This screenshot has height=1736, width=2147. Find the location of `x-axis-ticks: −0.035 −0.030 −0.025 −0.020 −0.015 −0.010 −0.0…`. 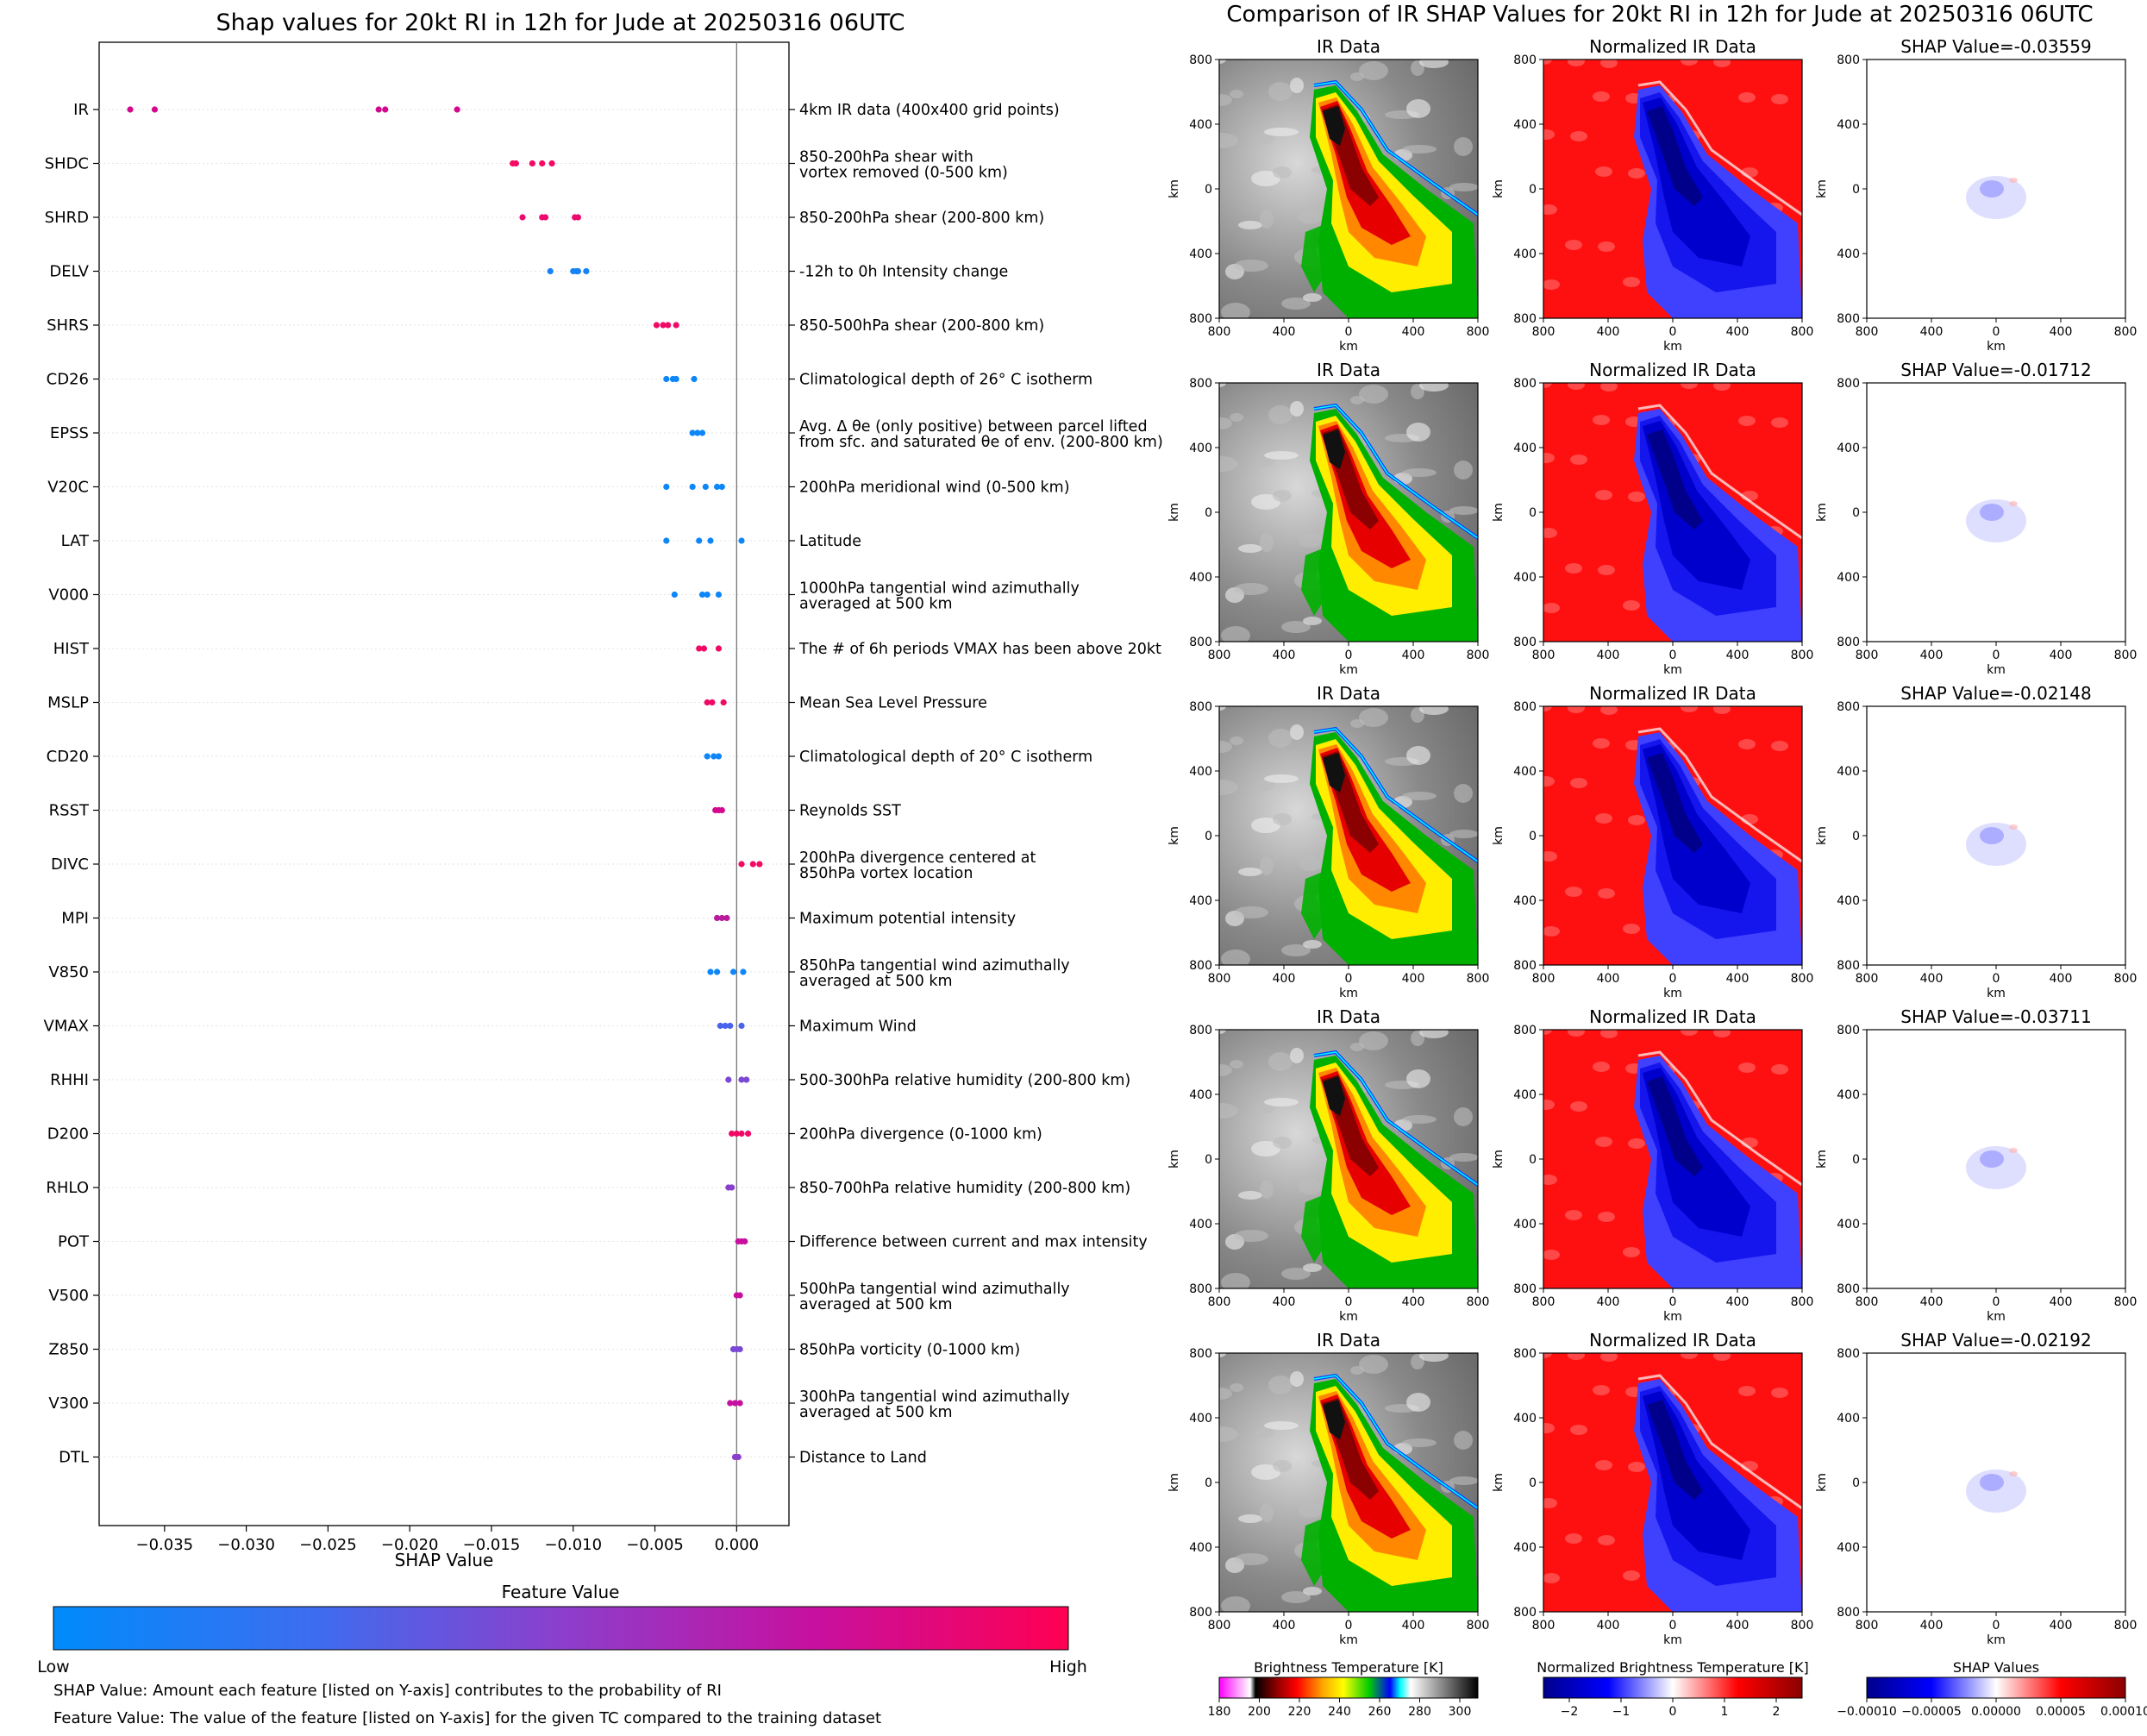

x-axis-ticks: −0.035 −0.030 −0.025 −0.020 −0.015 −0.010 −0.0… is located at coordinates (447, 1540).